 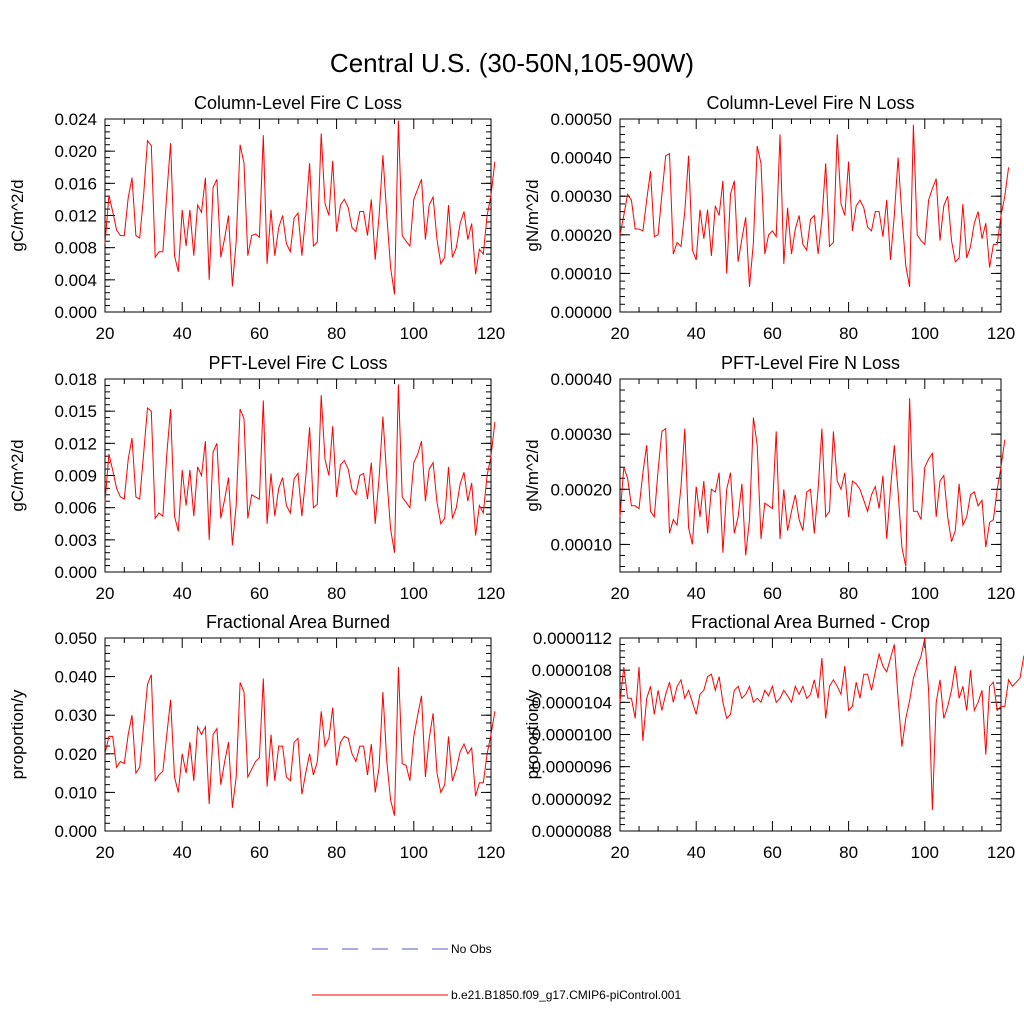 What do you see at coordinates (566, 995) in the screenshot?
I see `legend-model-label: b.e21.B1850.f09_g17.CMIP6-piControl.001` at bounding box center [566, 995].